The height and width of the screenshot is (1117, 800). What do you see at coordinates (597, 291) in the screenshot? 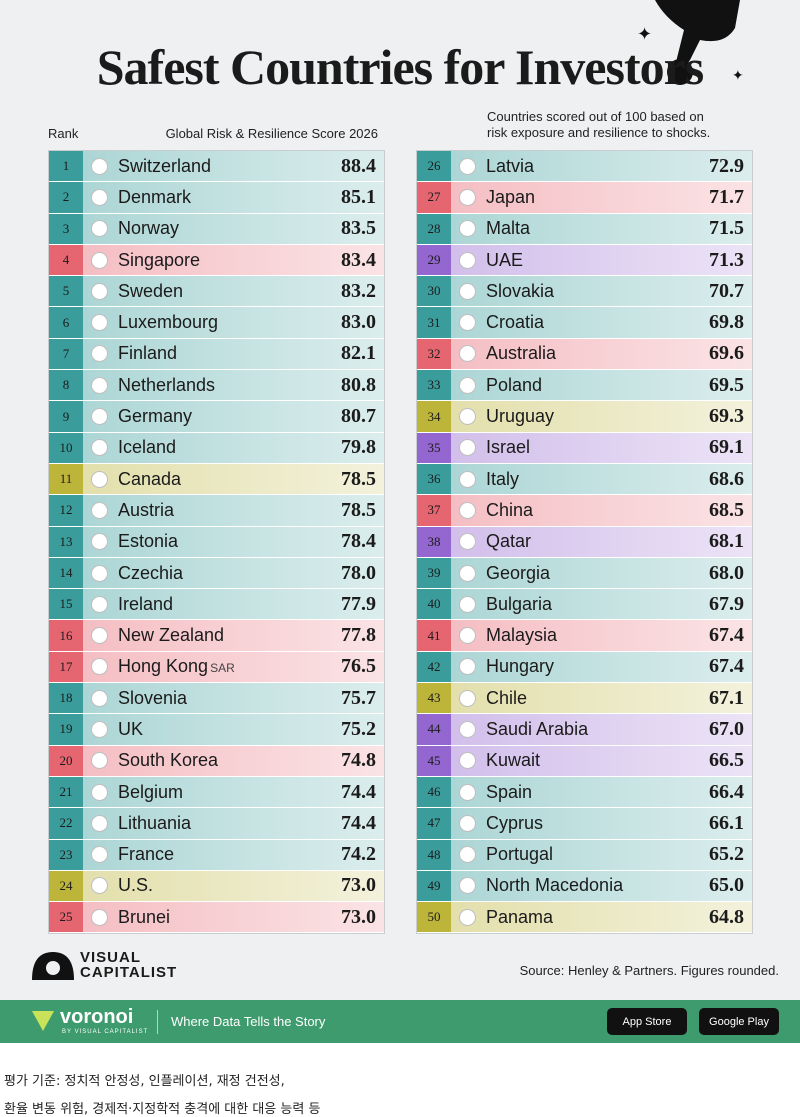
I see `country: Slovakia` at bounding box center [597, 291].